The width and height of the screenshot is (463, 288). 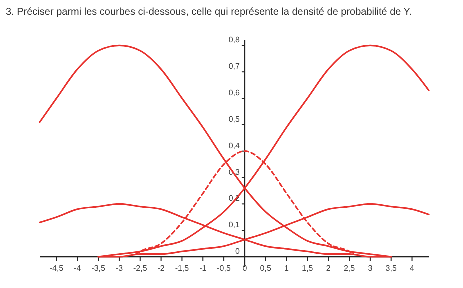 I want to click on x-tick-label: 0, so click(x=245, y=268).